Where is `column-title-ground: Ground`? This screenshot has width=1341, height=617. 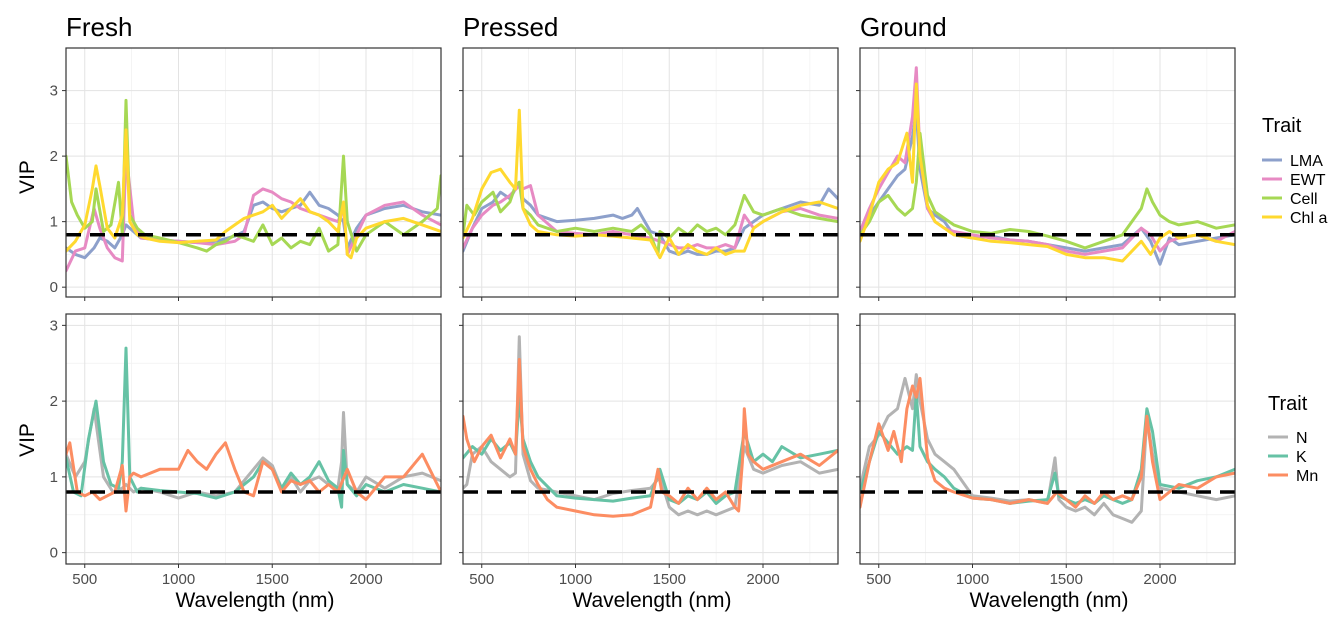
column-title-ground: Ground is located at coordinates (903, 27).